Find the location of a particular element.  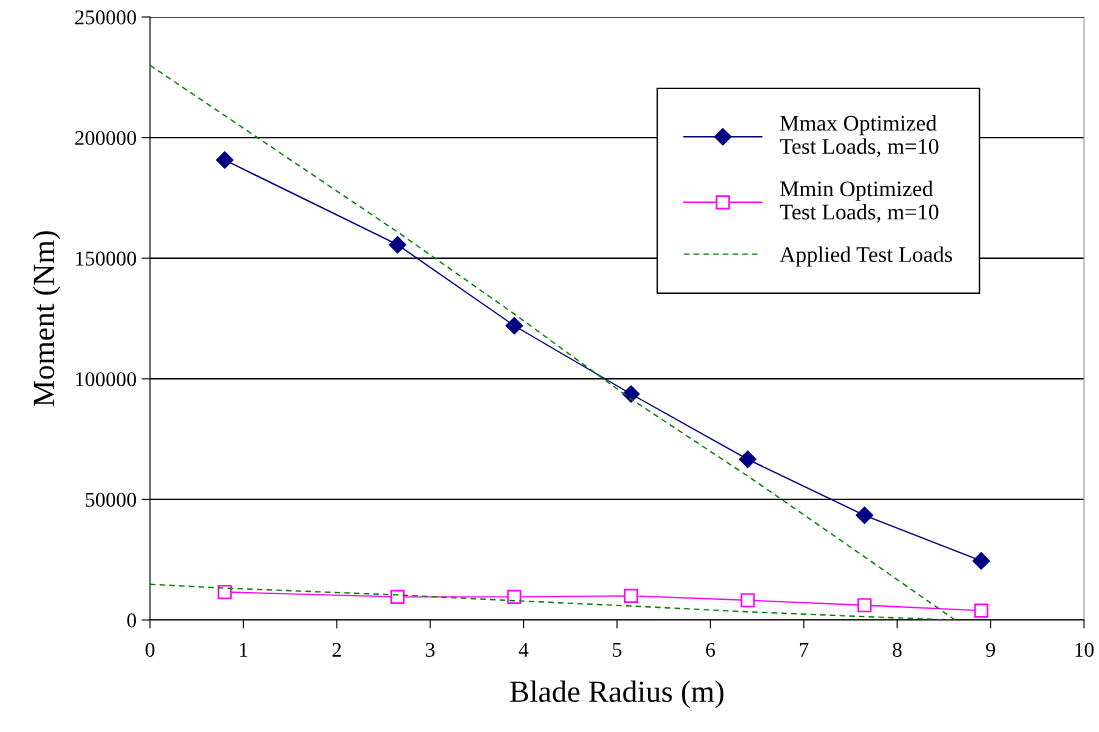

legend-label: Applied Test Loads is located at coordinates (866, 256).